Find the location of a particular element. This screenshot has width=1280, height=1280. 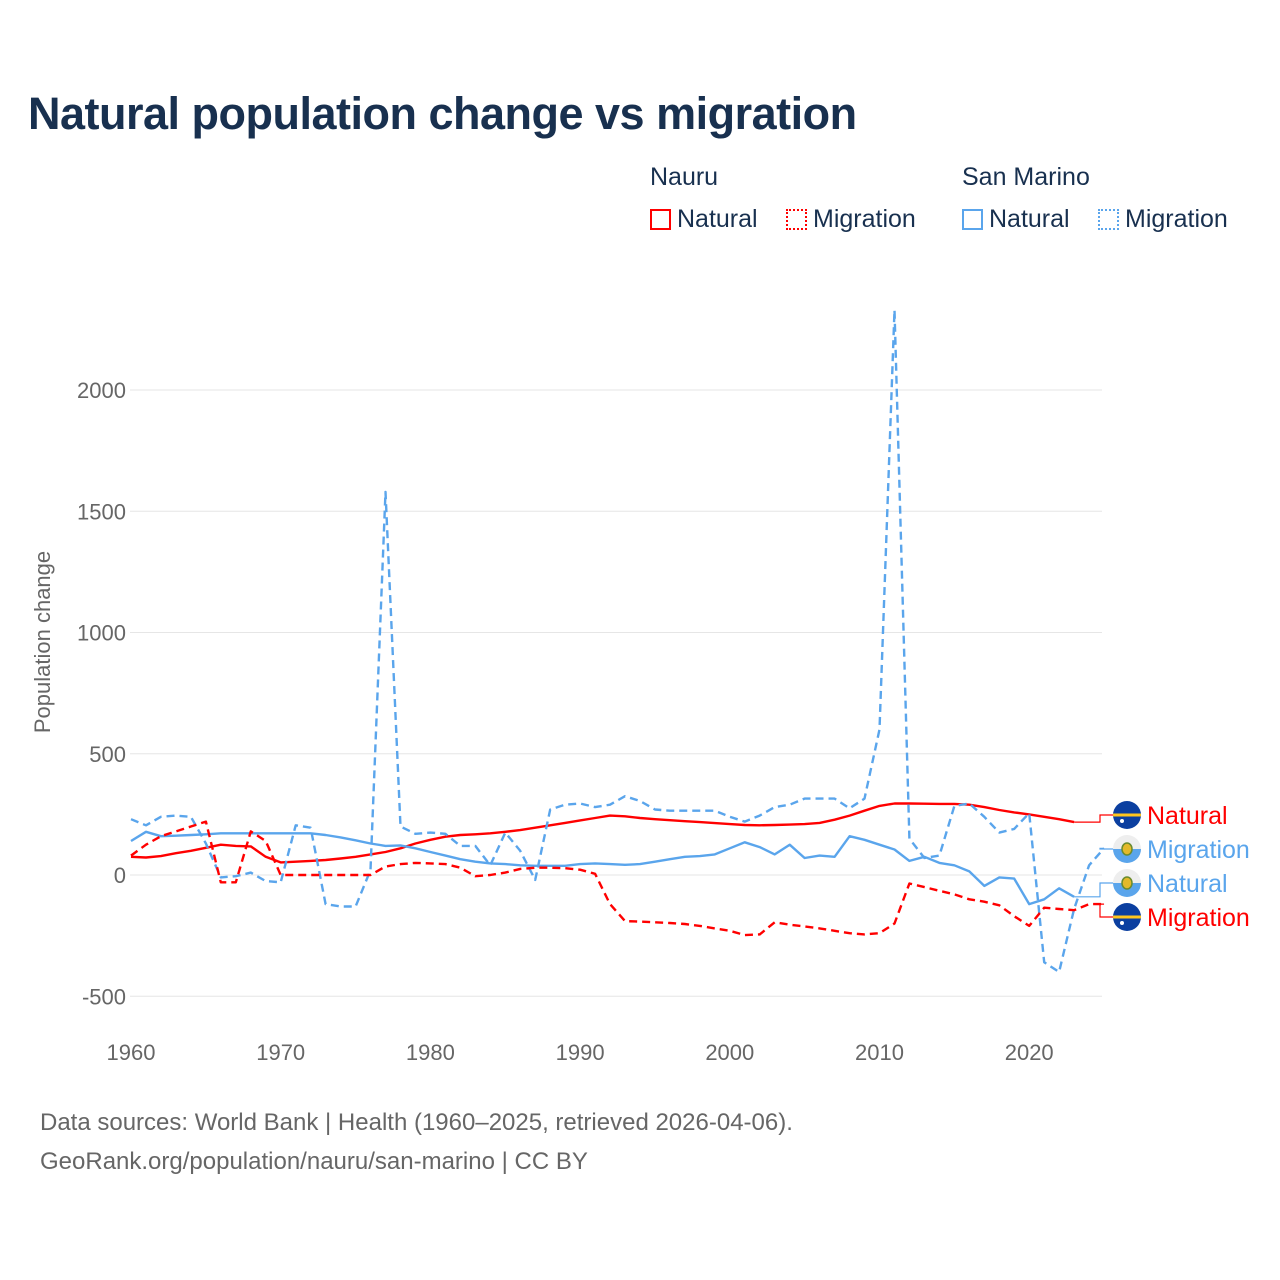

x-tick-label: 1960 is located at coordinates (131, 1052).